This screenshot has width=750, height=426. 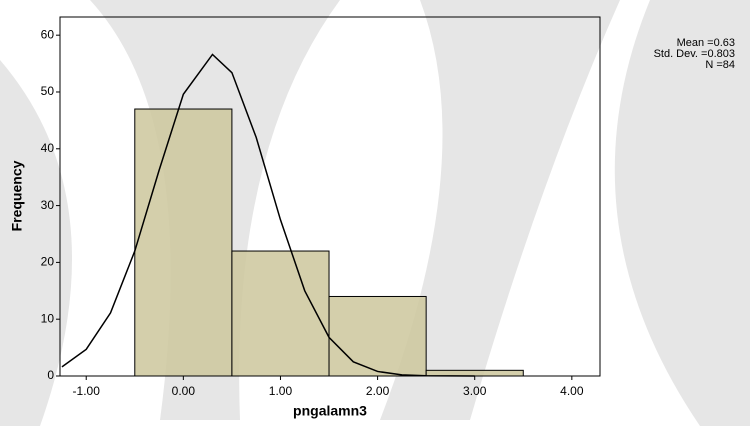 I want to click on y-tick-label: 20, so click(x=48, y=262).